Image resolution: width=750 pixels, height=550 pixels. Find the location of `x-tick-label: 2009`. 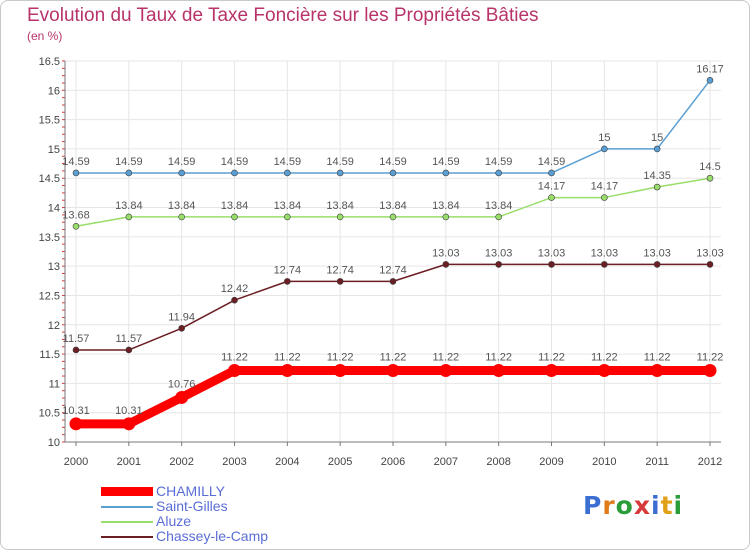

x-tick-label: 2009 is located at coordinates (551, 462).